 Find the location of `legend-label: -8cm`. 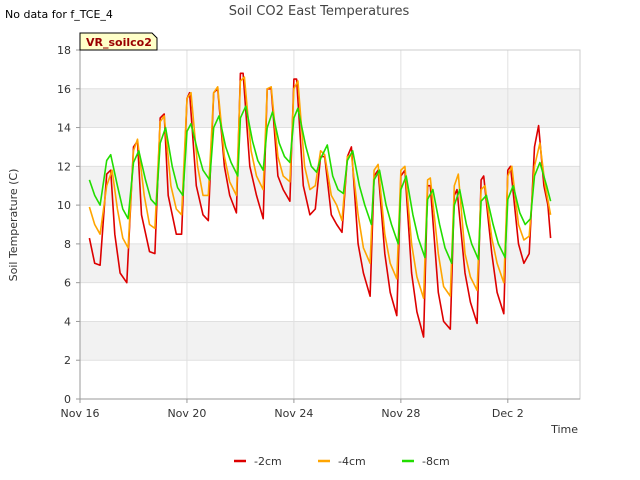

legend-label: -8cm is located at coordinates (436, 461).